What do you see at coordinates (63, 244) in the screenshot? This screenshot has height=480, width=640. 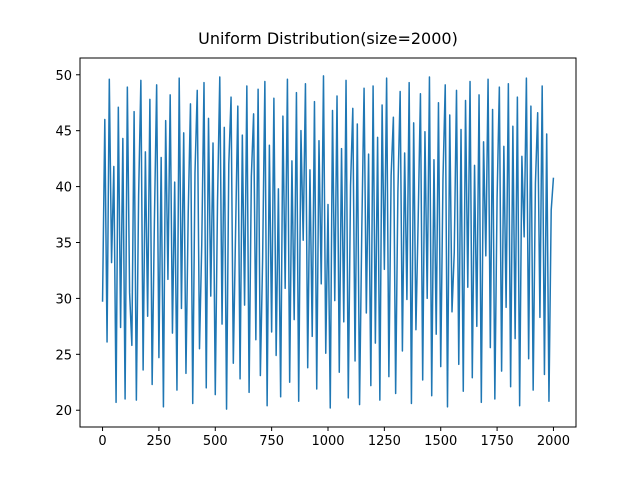 I see `y-tick-label: 35` at bounding box center [63, 244].